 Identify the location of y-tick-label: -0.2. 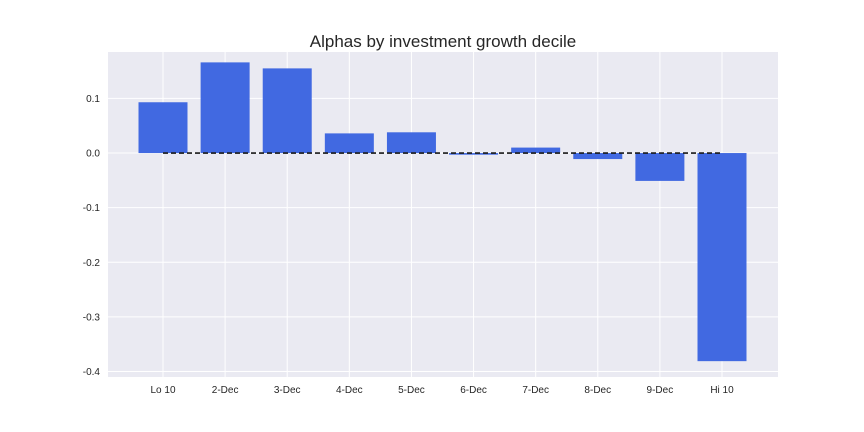
(92, 263).